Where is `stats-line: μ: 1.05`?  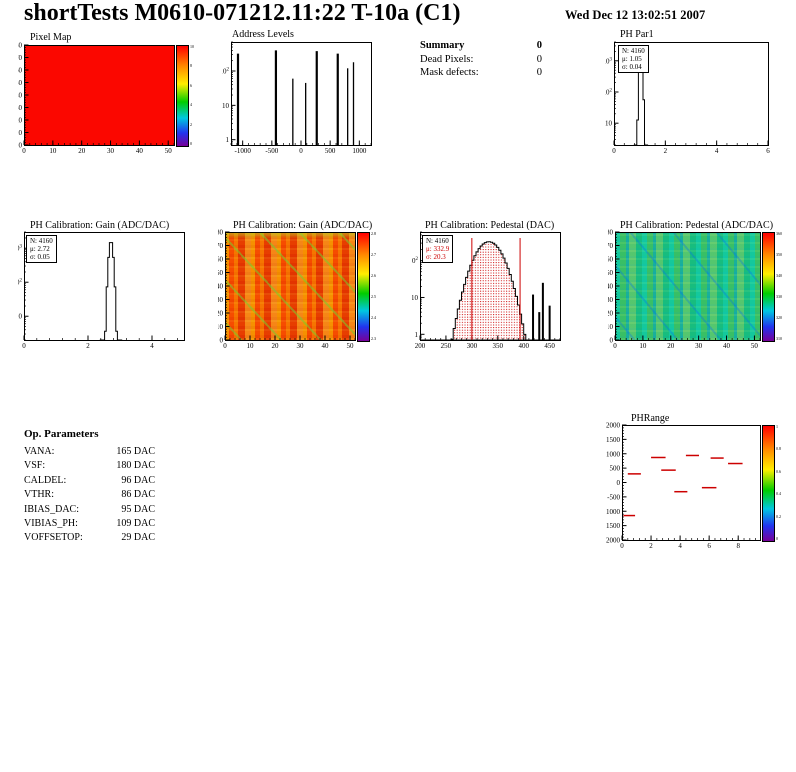 stats-line: μ: 1.05 is located at coordinates (632, 59).